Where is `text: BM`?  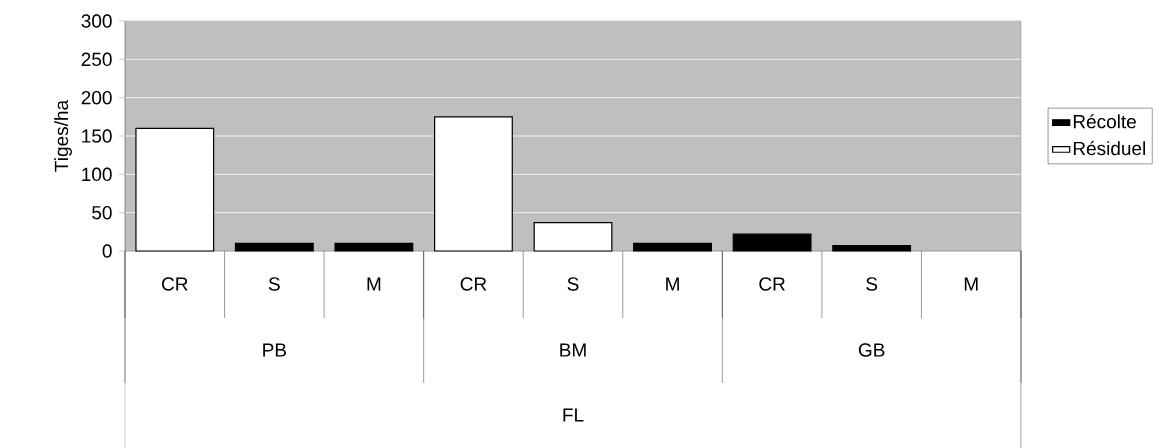 text: BM is located at coordinates (573, 350).